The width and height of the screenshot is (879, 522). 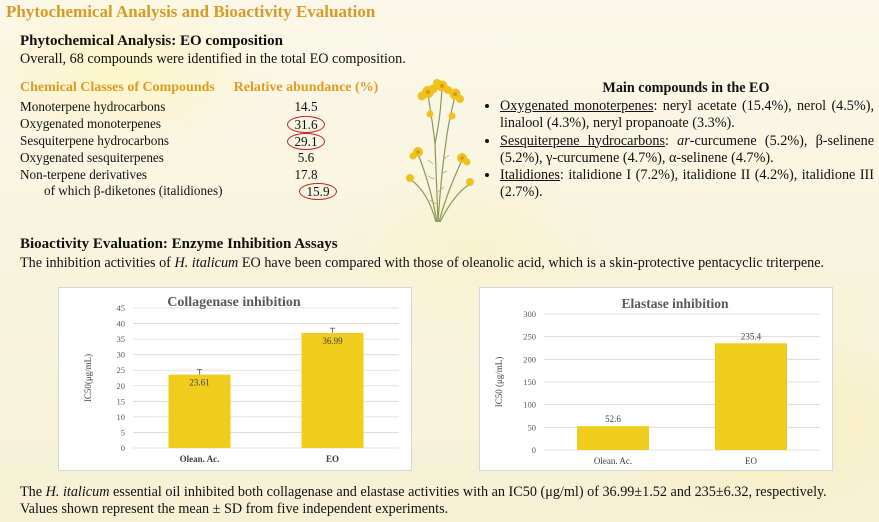 I want to click on y-tick-label: 50, so click(x=532, y=427).